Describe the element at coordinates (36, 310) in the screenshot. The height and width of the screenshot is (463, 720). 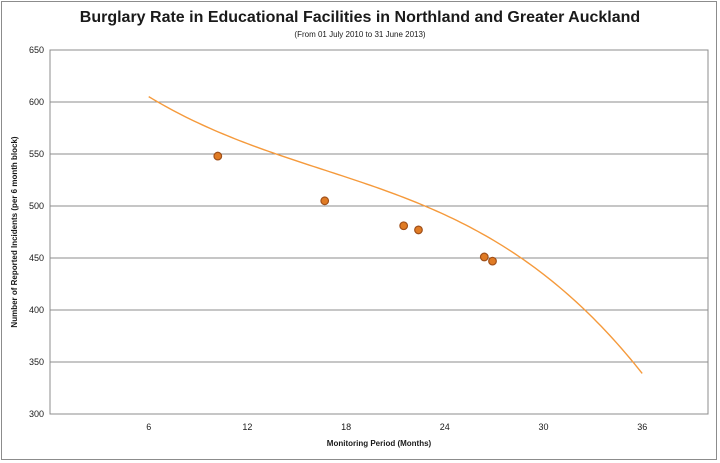
I see `y-tick-label: 400` at that location.